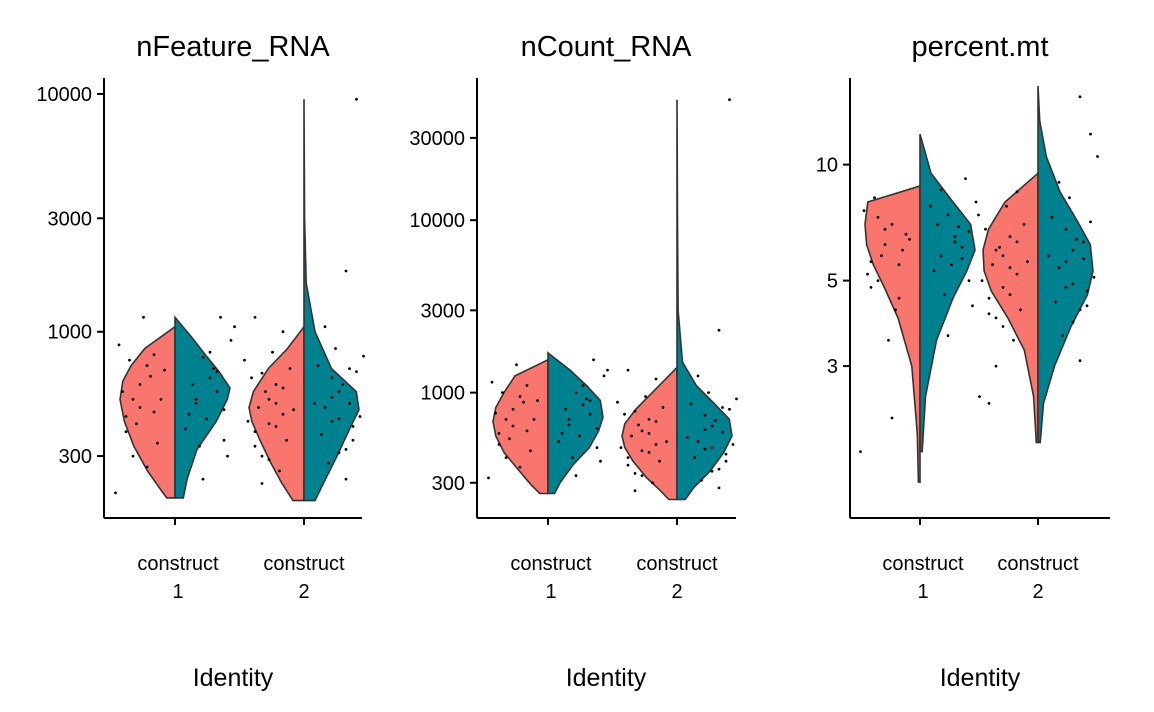  What do you see at coordinates (892, 333) in the screenshot?
I see `violin-half-left` at bounding box center [892, 333].